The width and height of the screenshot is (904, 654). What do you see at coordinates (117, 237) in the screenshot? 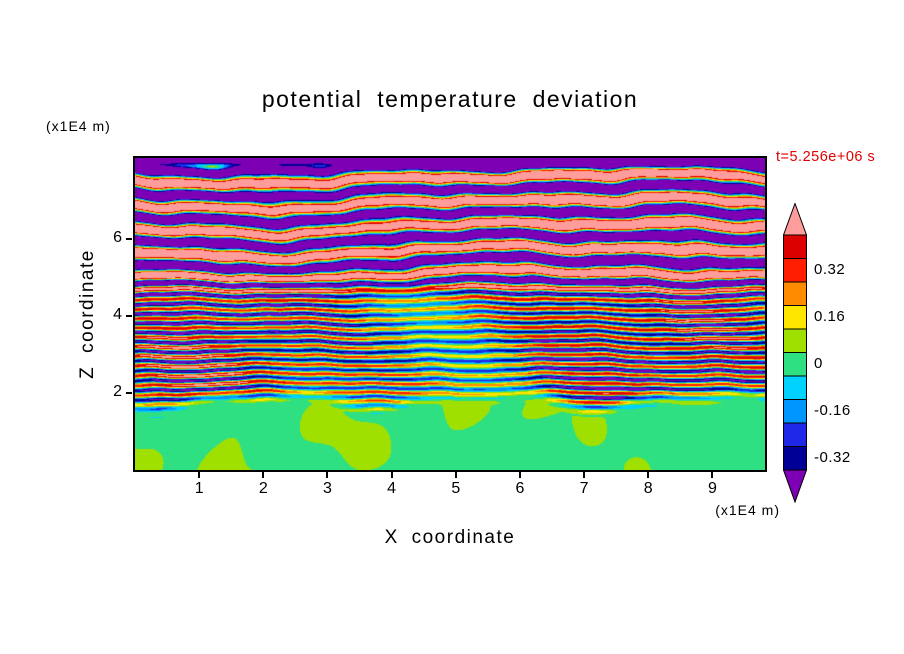
I see `z-tick-label: 6` at bounding box center [117, 237].